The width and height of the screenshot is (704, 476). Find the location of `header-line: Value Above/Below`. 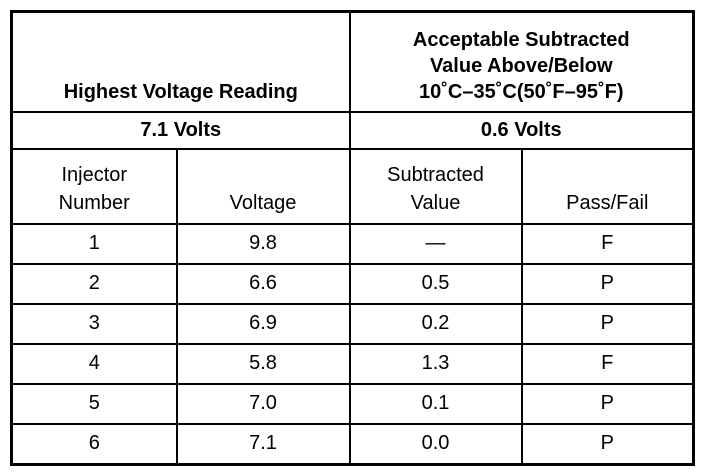

header-line: Value Above/Below is located at coordinates (521, 65).